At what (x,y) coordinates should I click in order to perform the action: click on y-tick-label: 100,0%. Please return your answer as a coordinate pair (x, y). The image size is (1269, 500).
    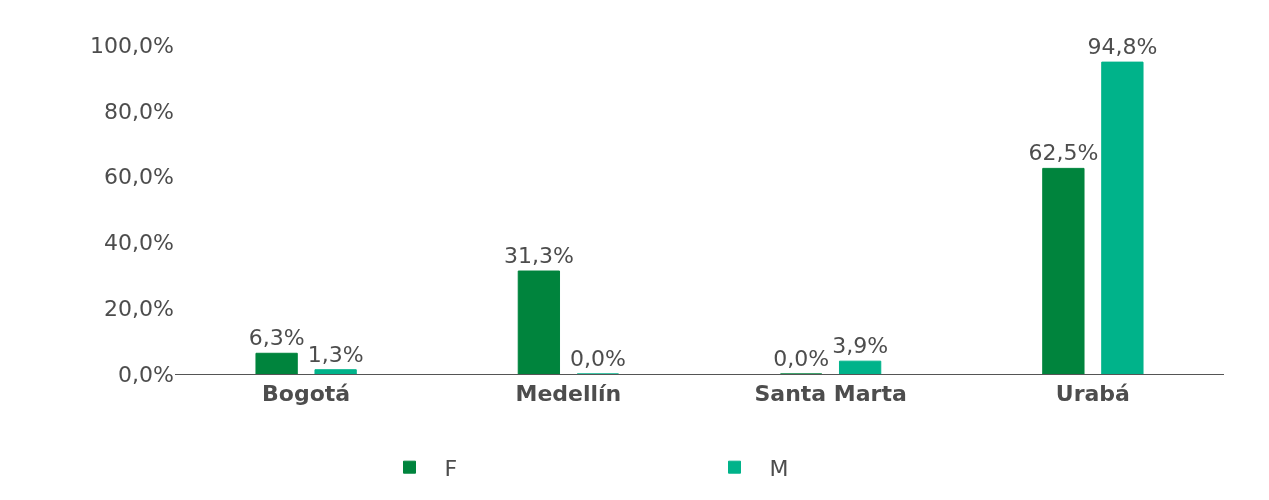
    Looking at the image, I should click on (132, 45).